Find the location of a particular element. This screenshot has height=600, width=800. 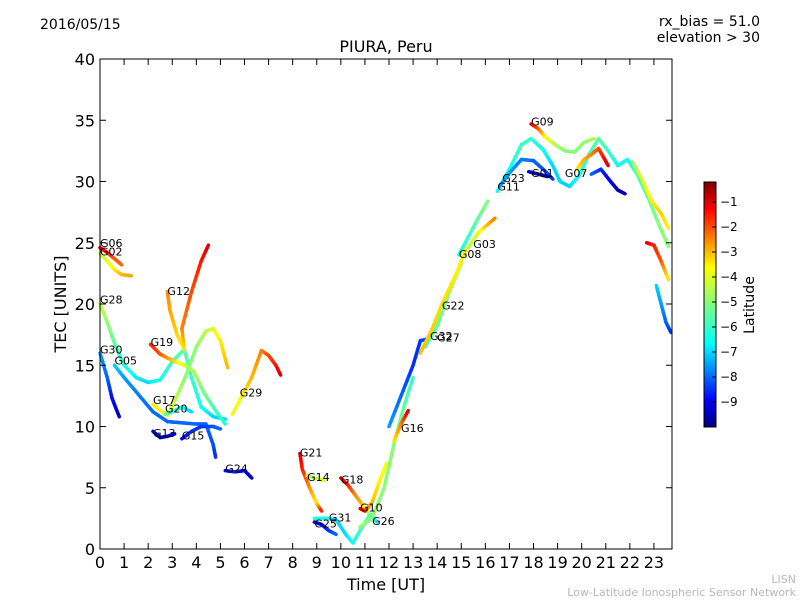

y-tick-label: 25 is located at coordinates (85, 243).